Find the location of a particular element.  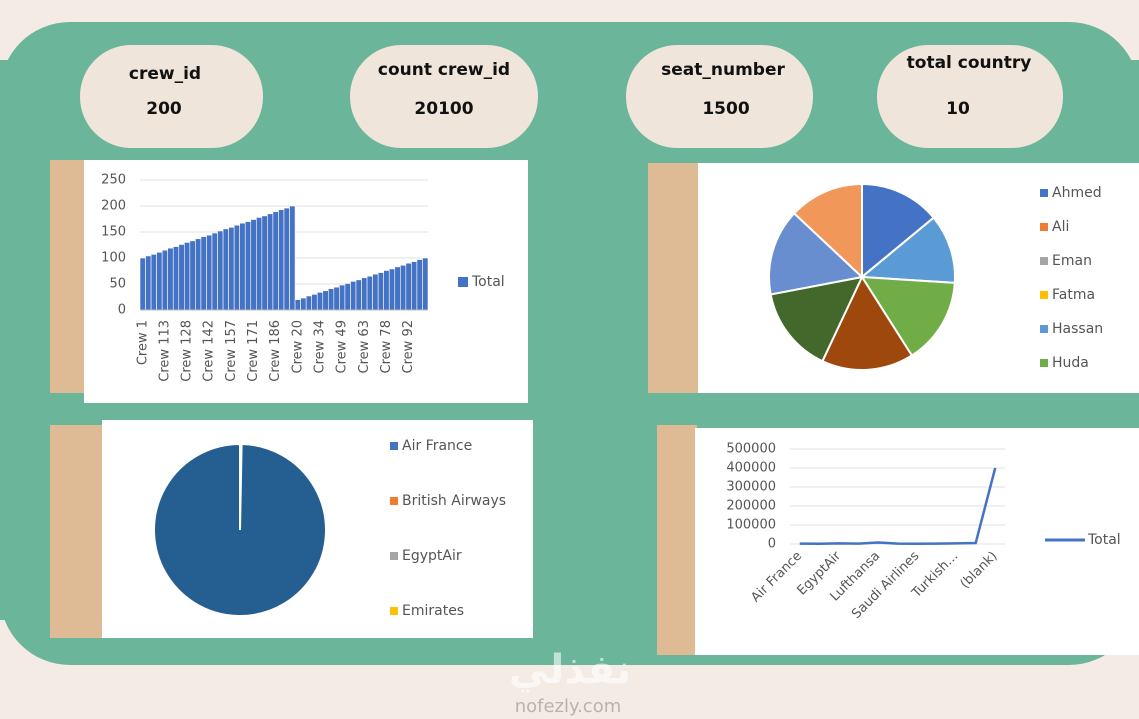

legend-label: Air France is located at coordinates (437, 446).